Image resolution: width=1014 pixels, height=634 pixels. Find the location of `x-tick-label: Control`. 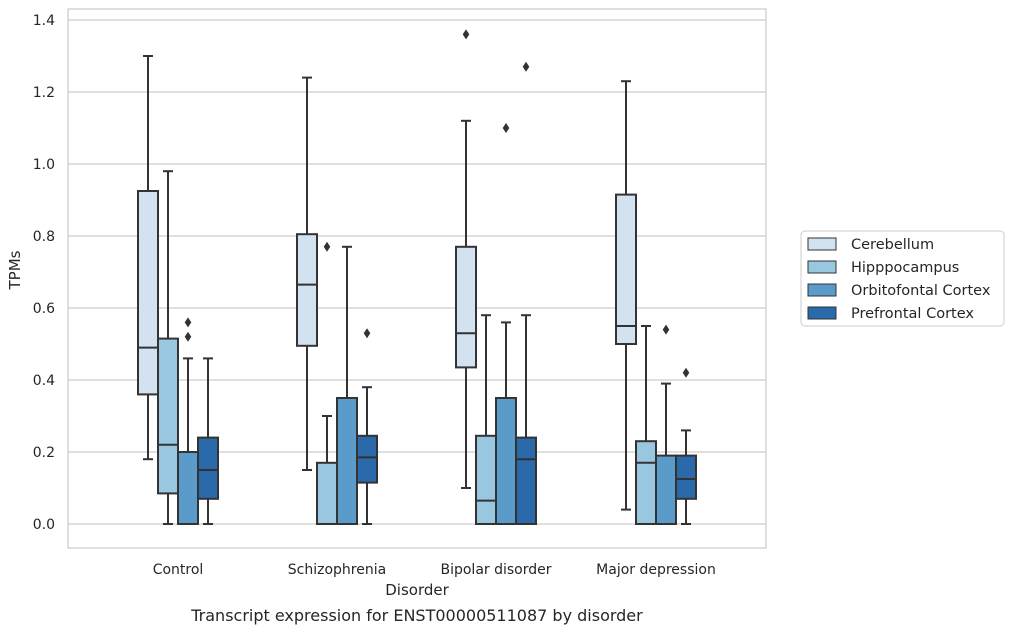

x-tick-label: Control is located at coordinates (178, 570).